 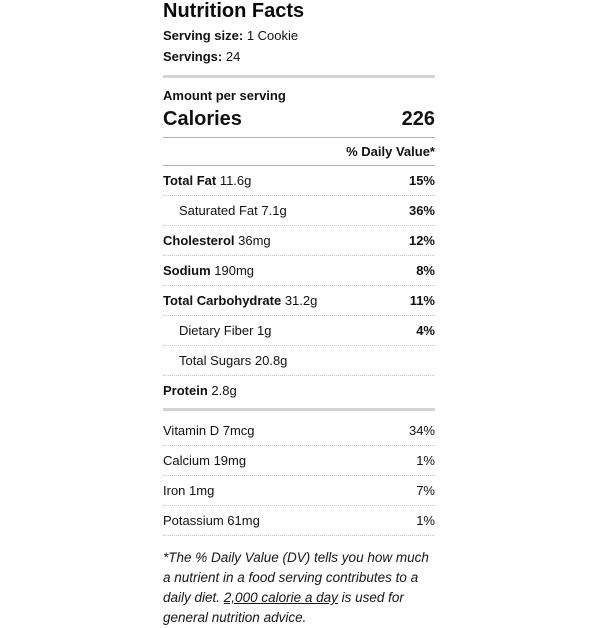 I want to click on nutrient-row-dietary-fiber: Dietary Fiber 1g 4%, so click(x=299, y=331).